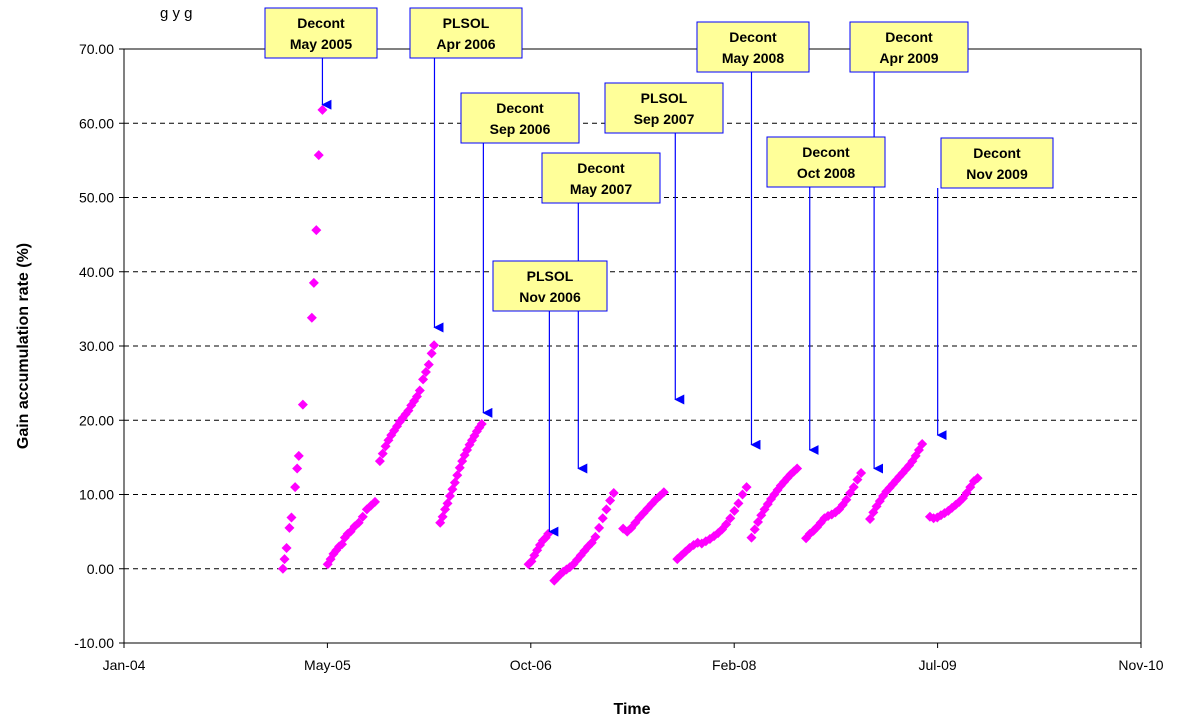 This screenshot has height=719, width=1177. I want to click on callout-text: Nov 2009, so click(997, 174).